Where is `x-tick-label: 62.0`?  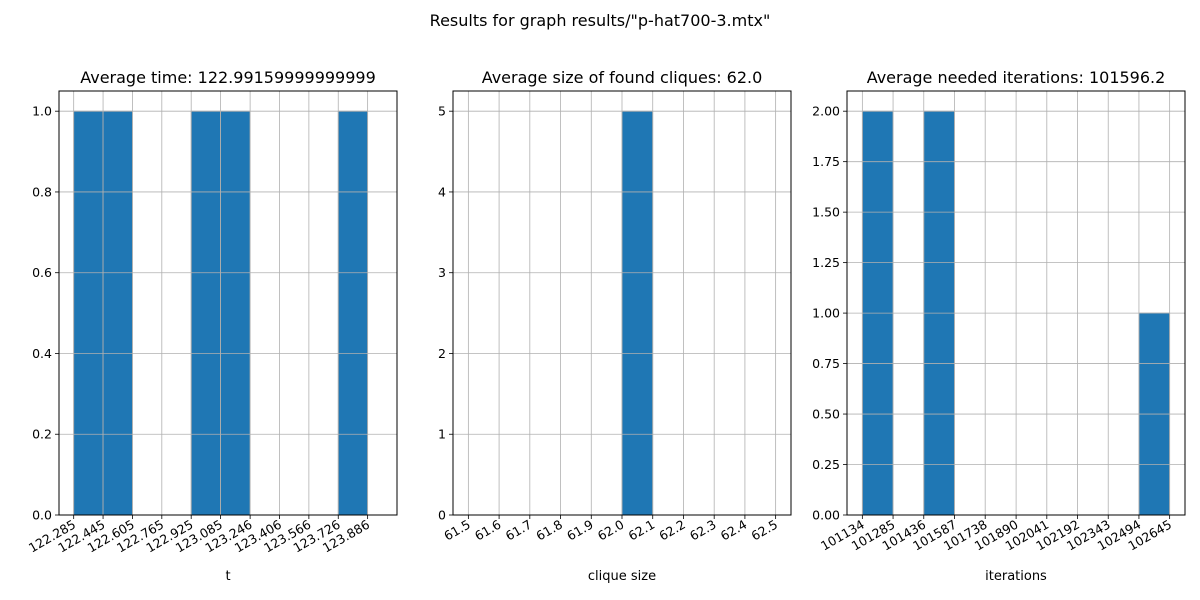
x-tick-label: 62.0 is located at coordinates (611, 530).